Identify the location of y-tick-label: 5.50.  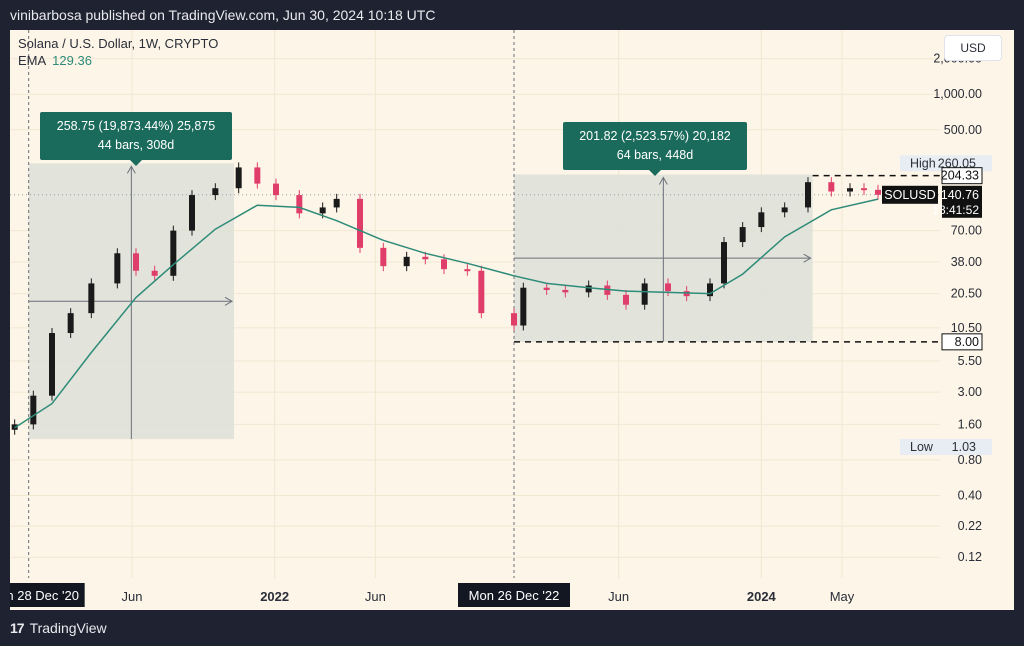
(970, 361).